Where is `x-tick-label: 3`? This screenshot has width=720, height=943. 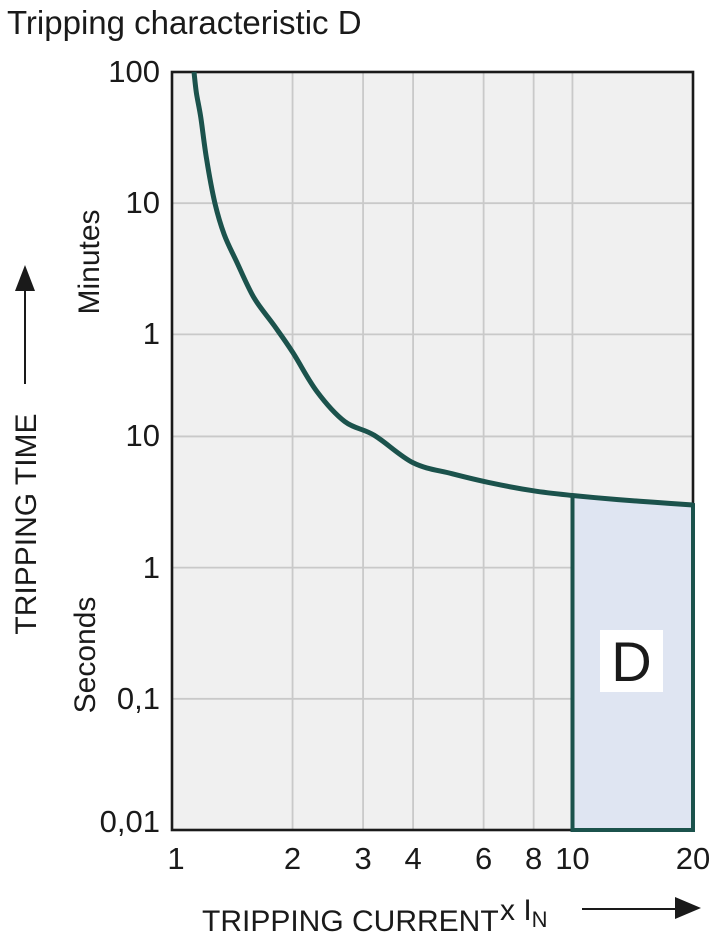 x-tick-label: 3 is located at coordinates (363, 858).